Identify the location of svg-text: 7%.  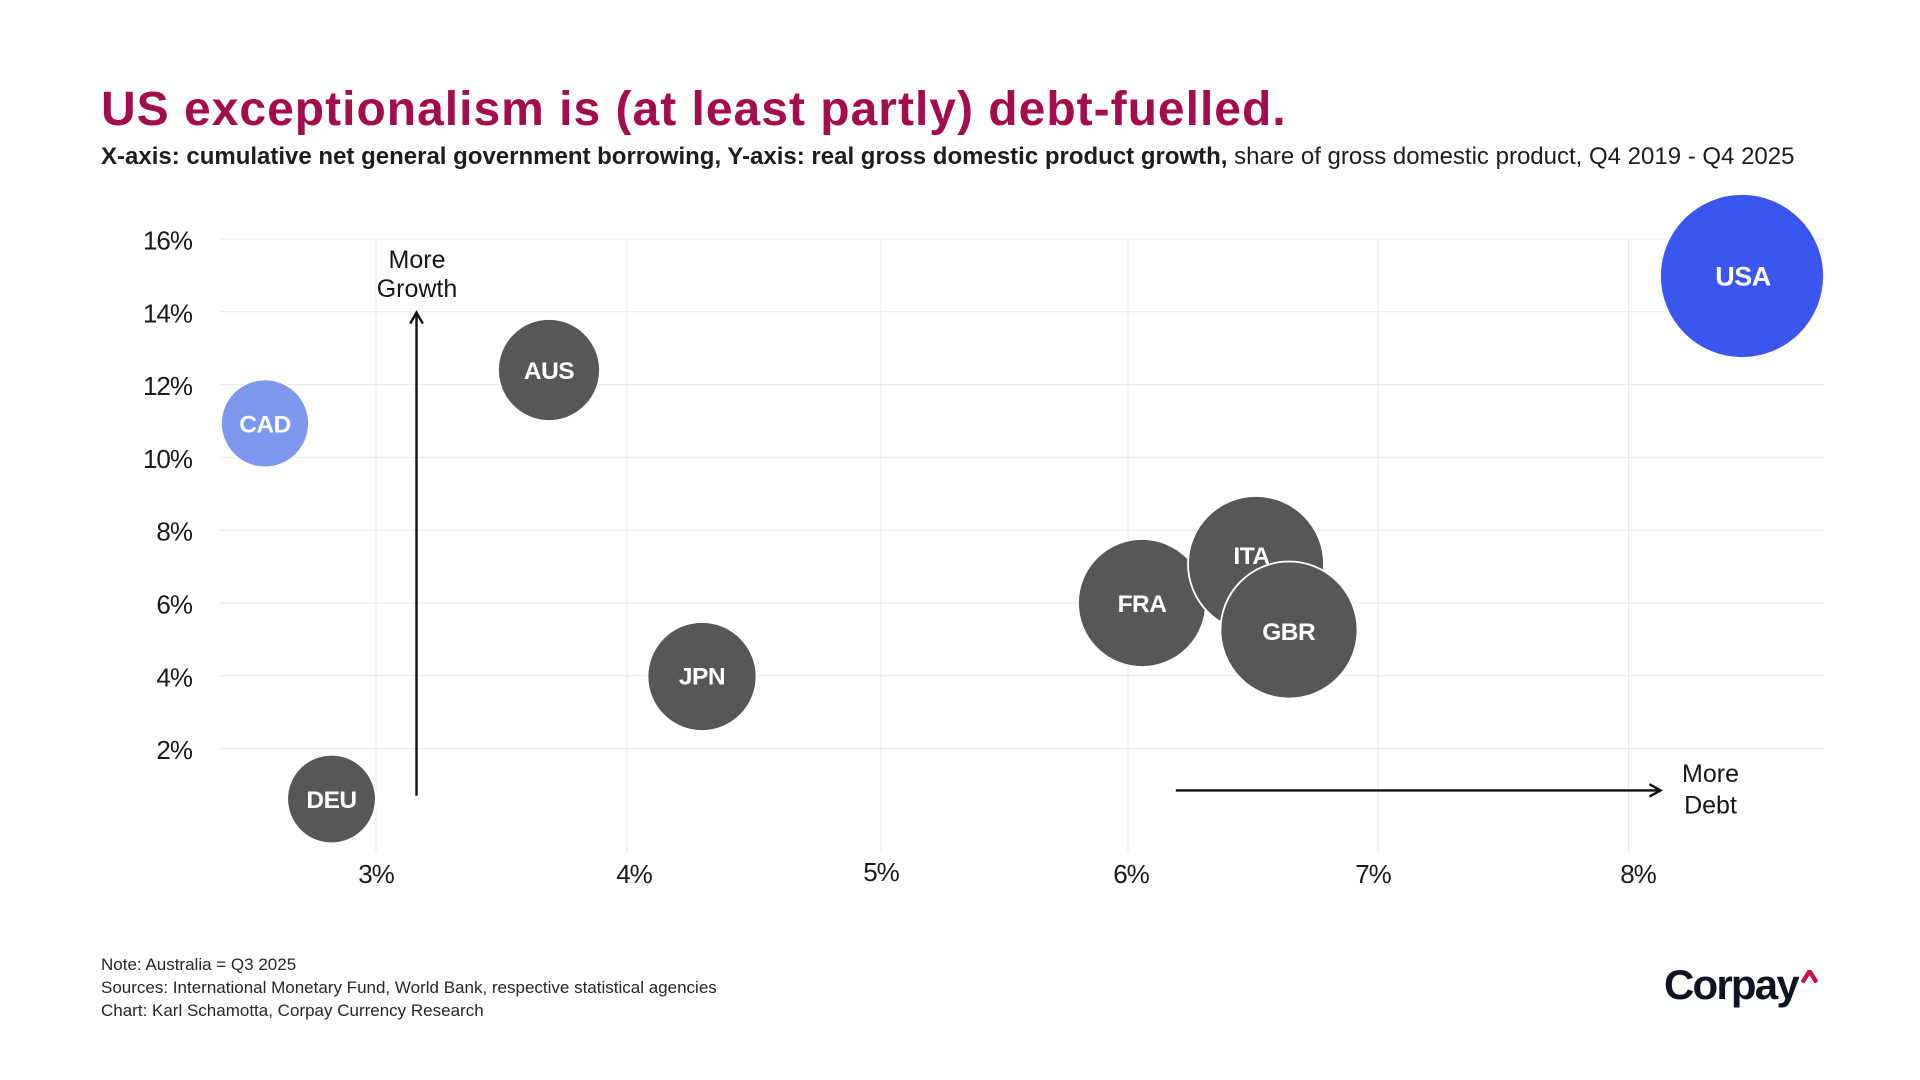
(1373, 874).